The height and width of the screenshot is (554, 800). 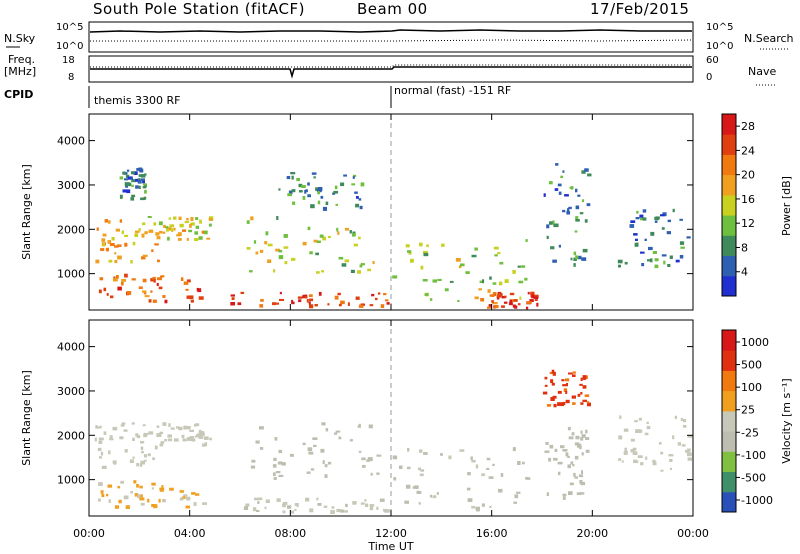 I want to click on colorbar-swatch, so click(x=729, y=421).